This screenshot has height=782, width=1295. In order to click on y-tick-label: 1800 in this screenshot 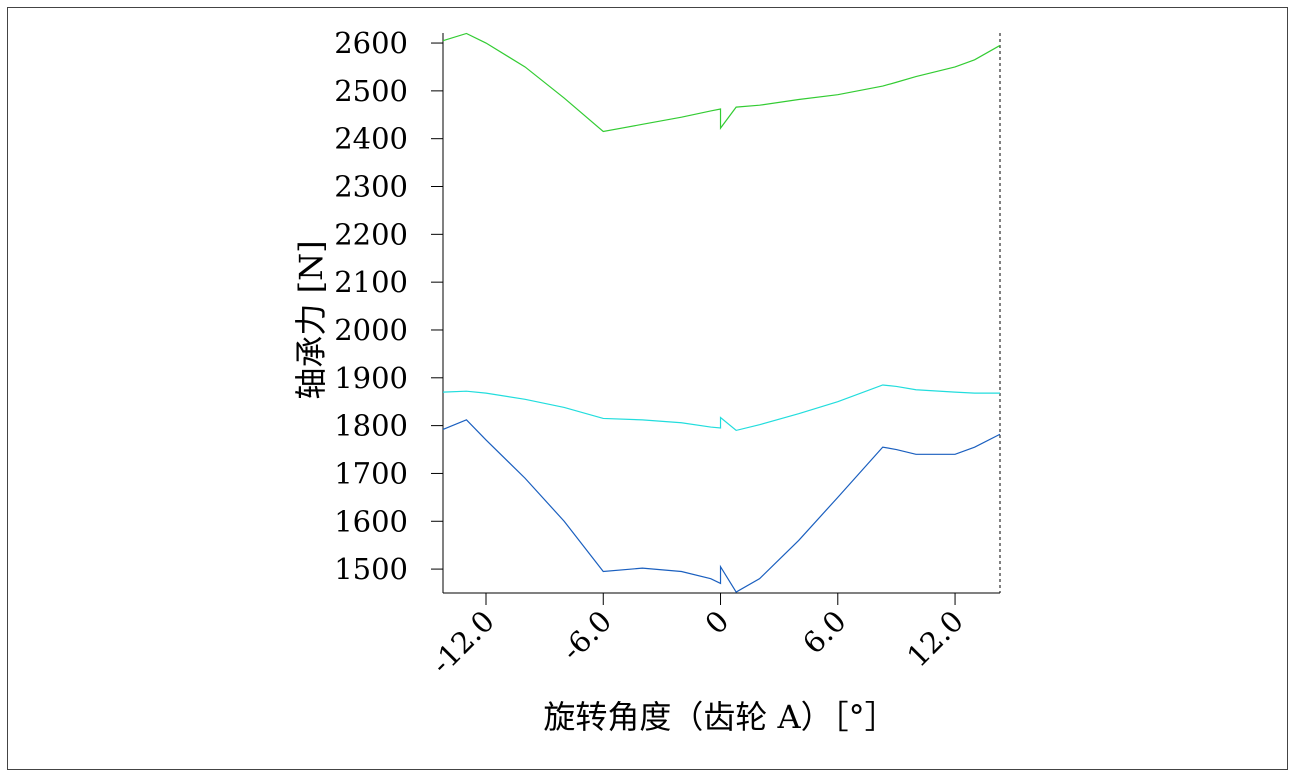, I will do `click(371, 426)`.